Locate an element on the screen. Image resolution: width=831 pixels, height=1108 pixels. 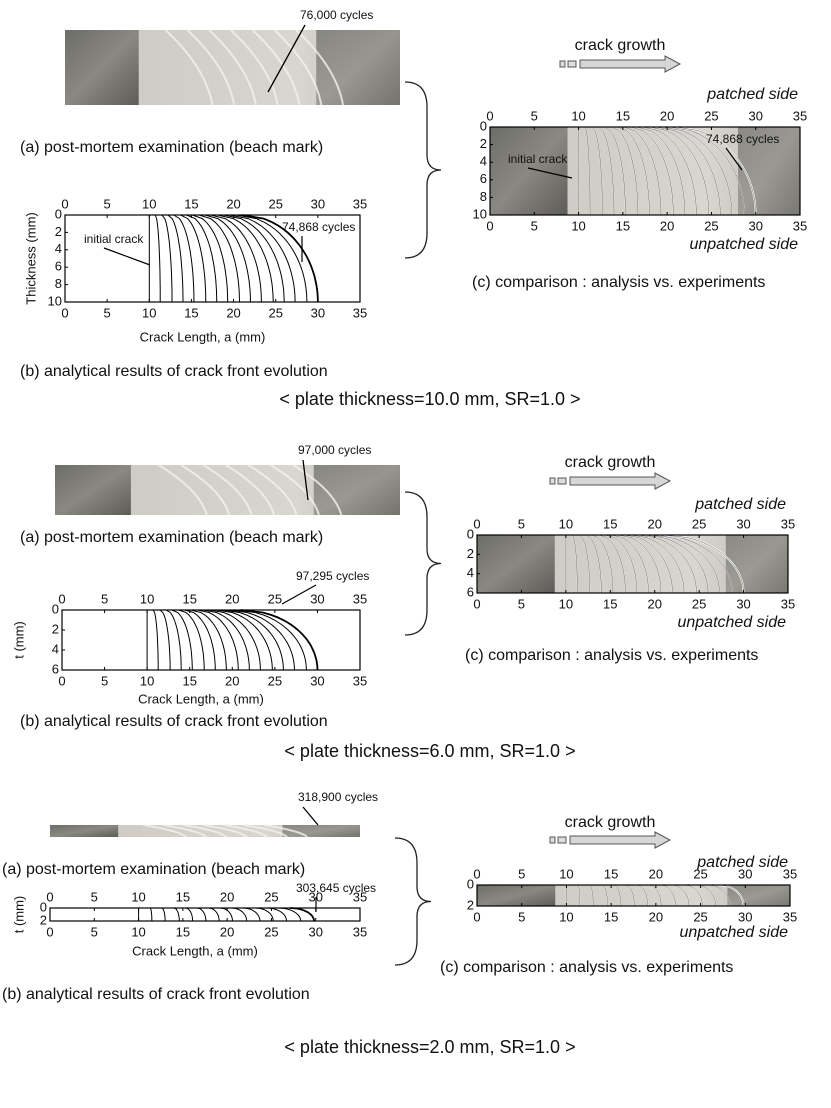
x-tick-label-bottom: 10 is located at coordinates (566, 603).